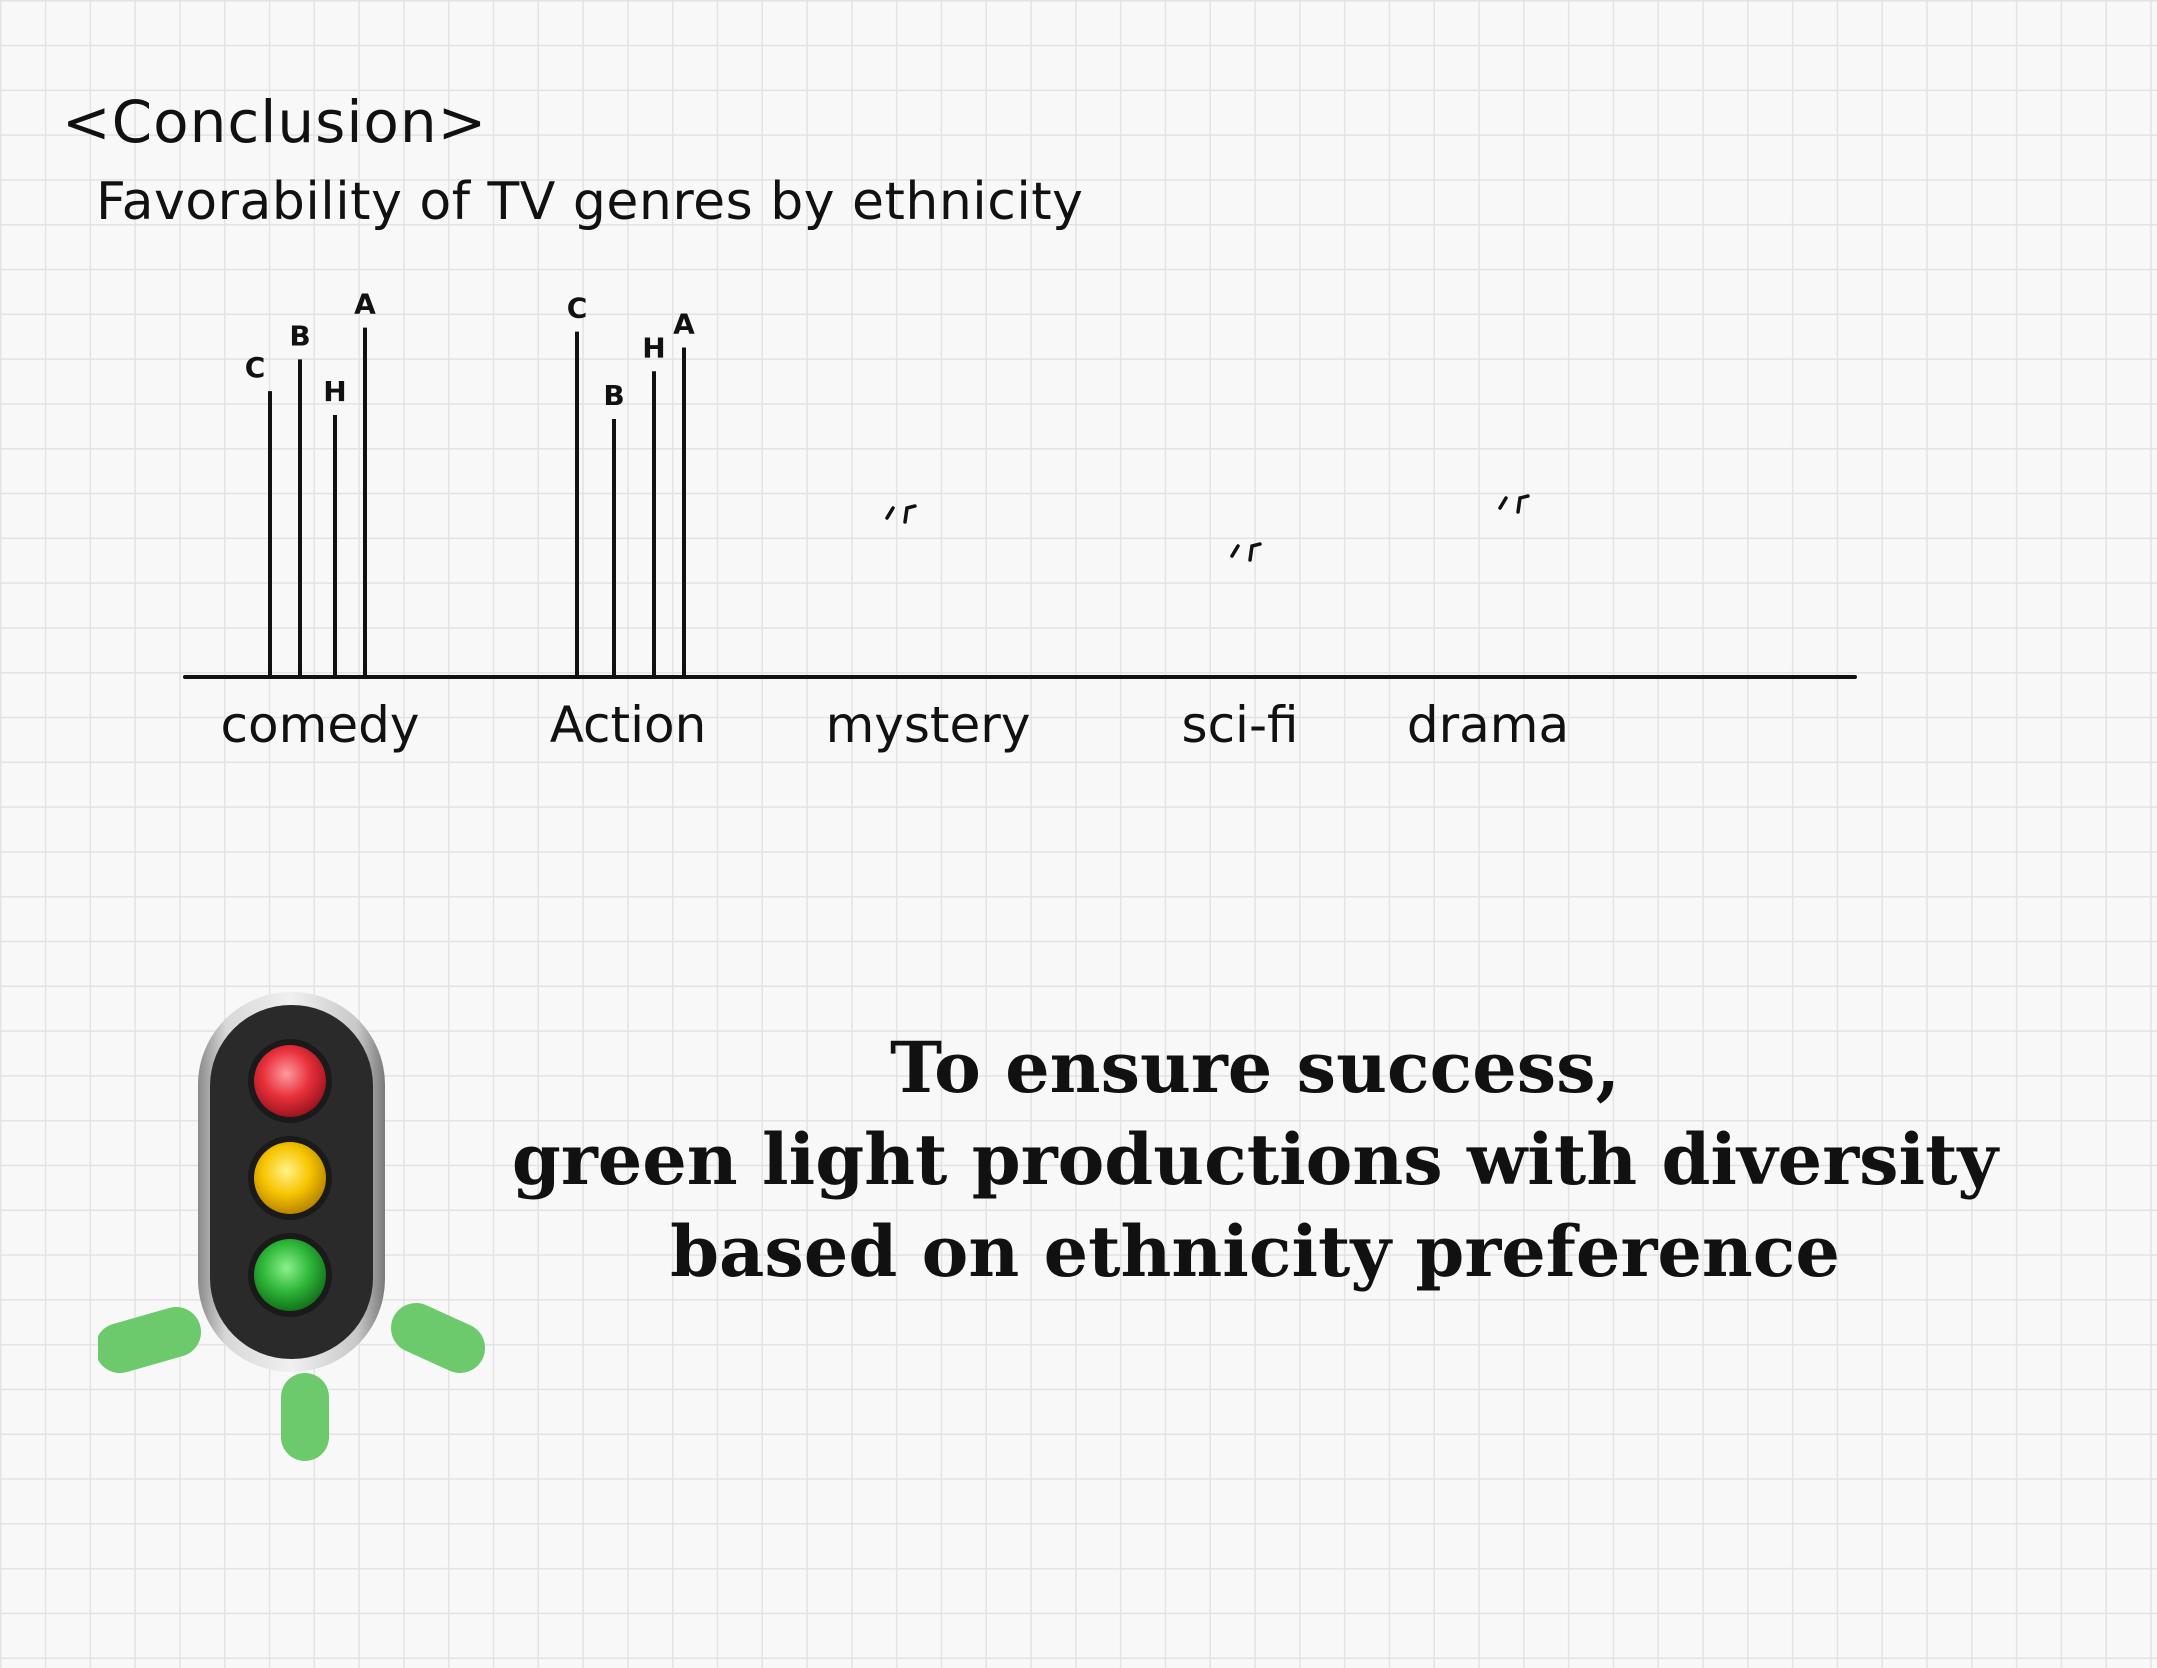  I want to click on red-light, so click(290, 1081).